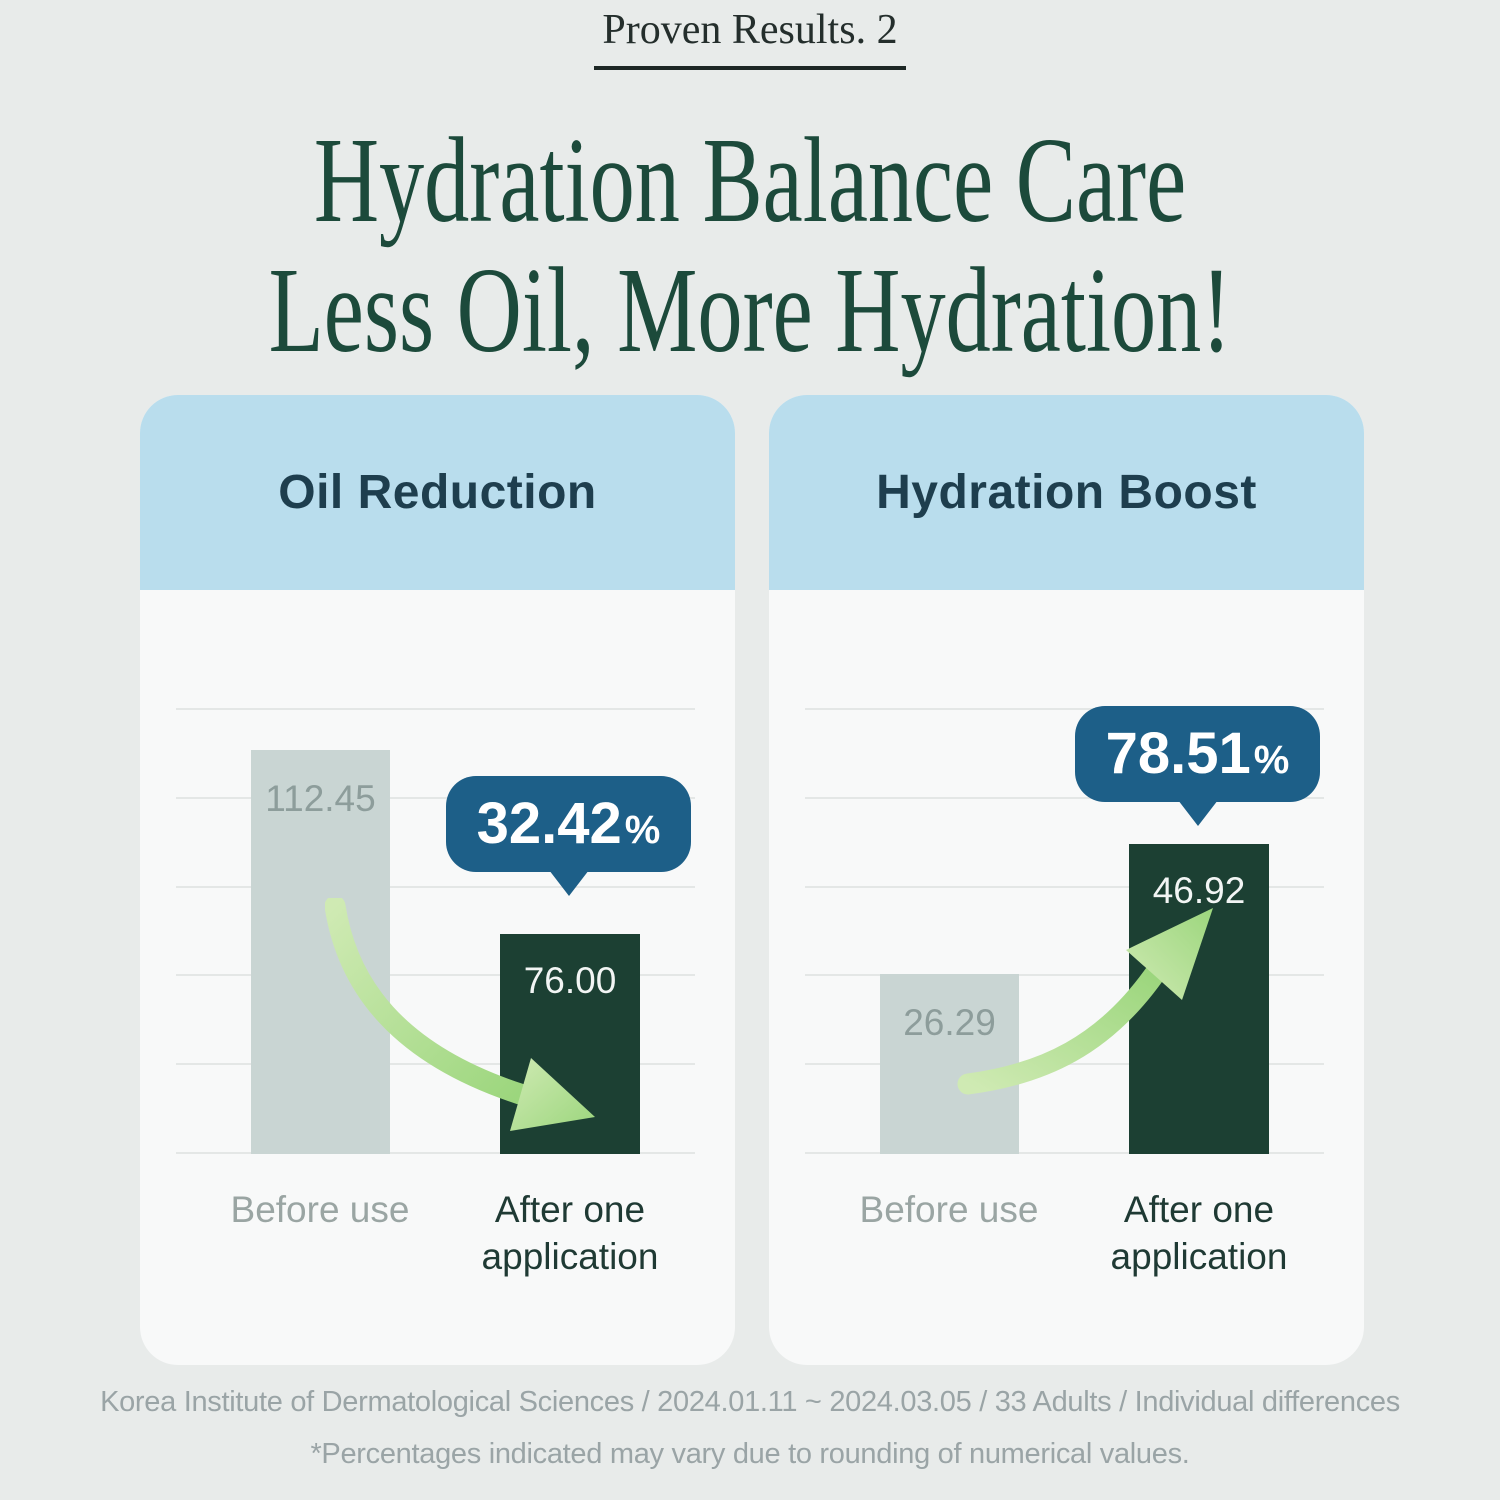  I want to click on change-value: 78.51, so click(1178, 753).